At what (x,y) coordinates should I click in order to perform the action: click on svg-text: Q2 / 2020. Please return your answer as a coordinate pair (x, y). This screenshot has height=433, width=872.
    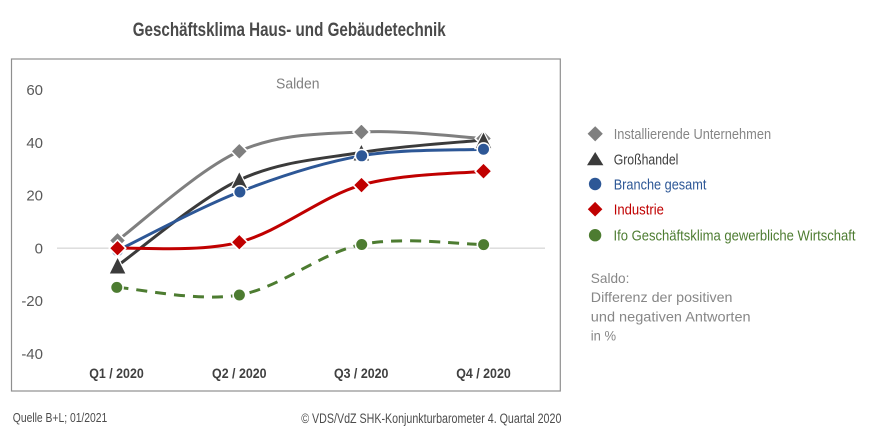
    Looking at the image, I should click on (239, 373).